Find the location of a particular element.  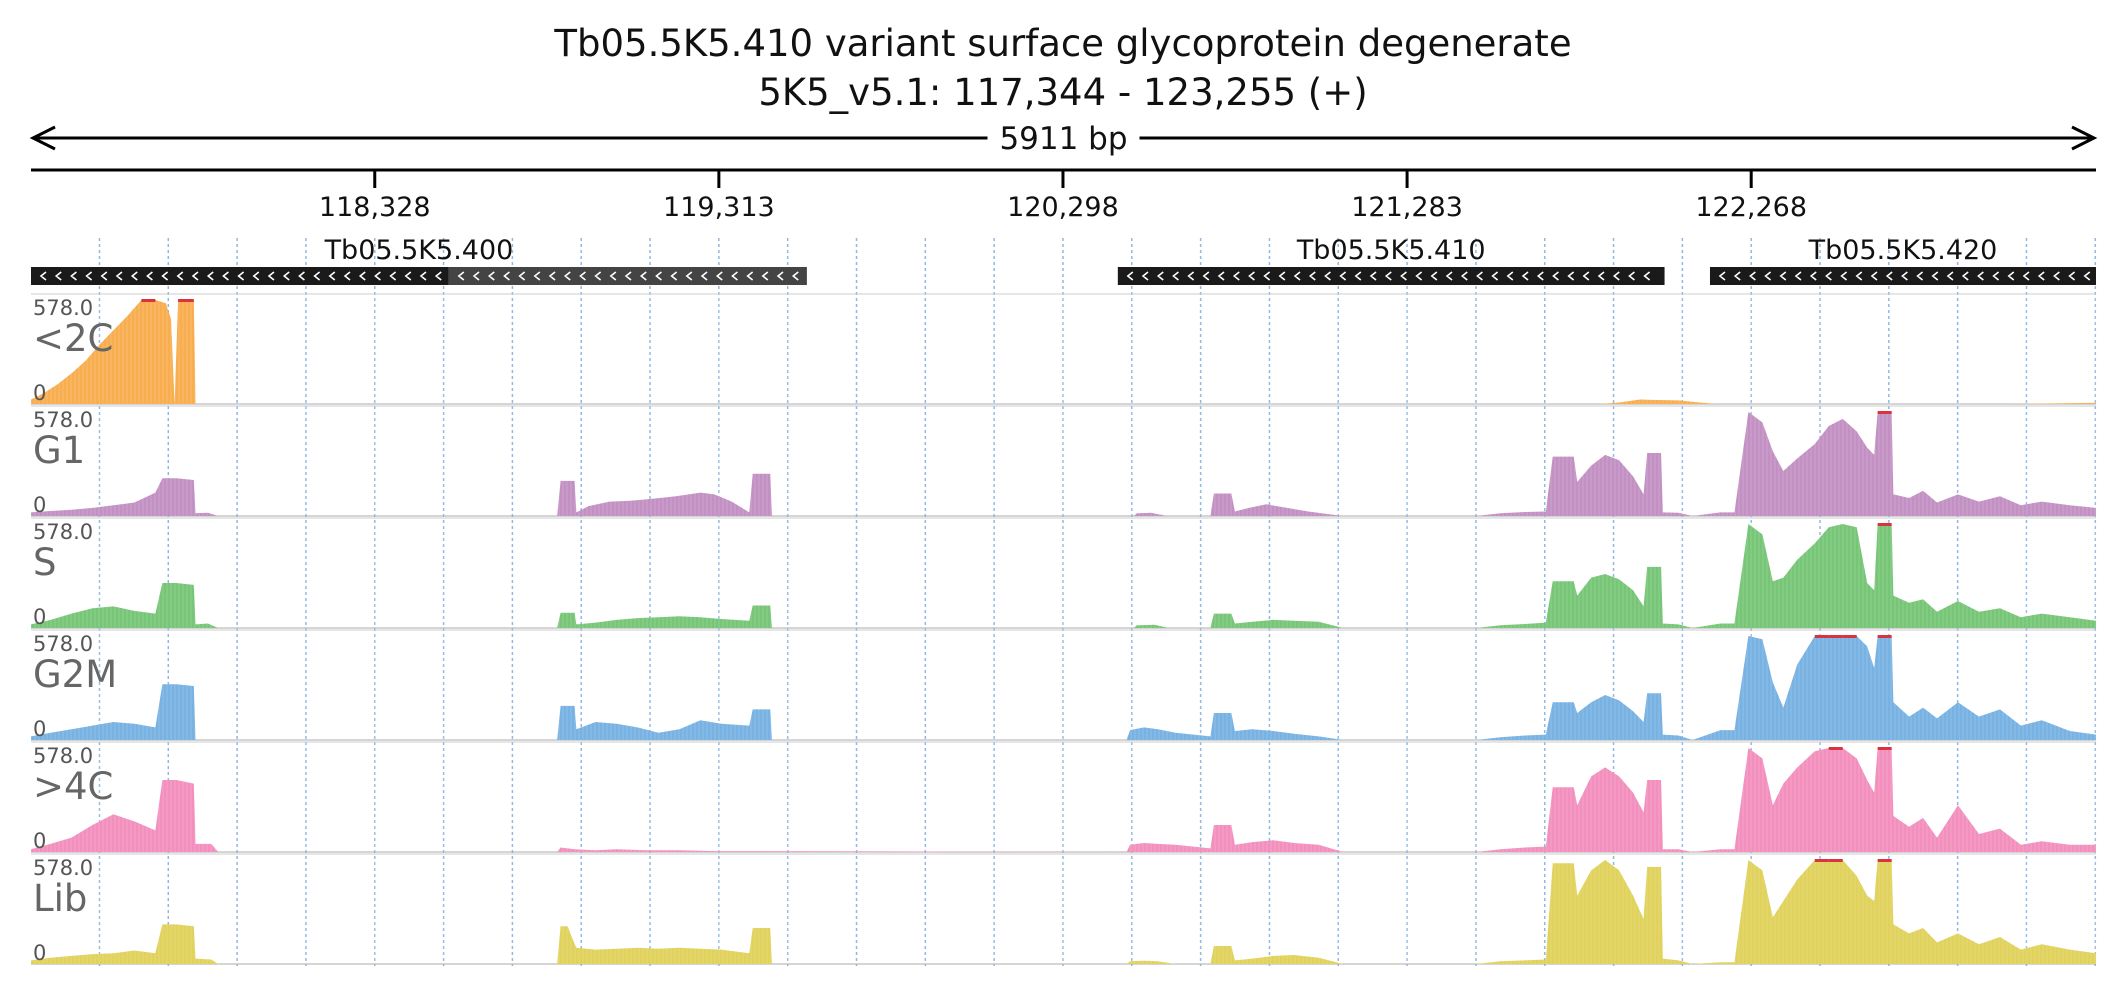

track-name-label: S is located at coordinates (45, 562).